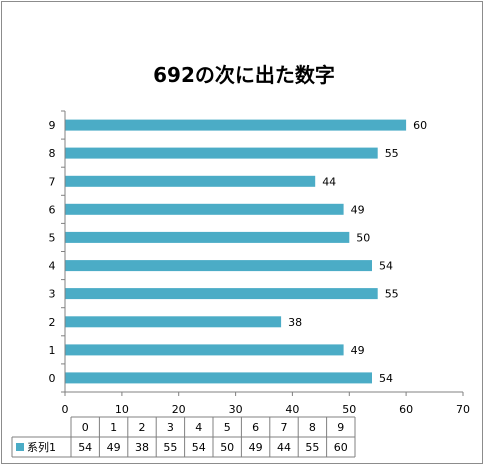 This screenshot has height=467, width=486. What do you see at coordinates (65, 409) in the screenshot?
I see `x-tick-label-0: 0` at bounding box center [65, 409].